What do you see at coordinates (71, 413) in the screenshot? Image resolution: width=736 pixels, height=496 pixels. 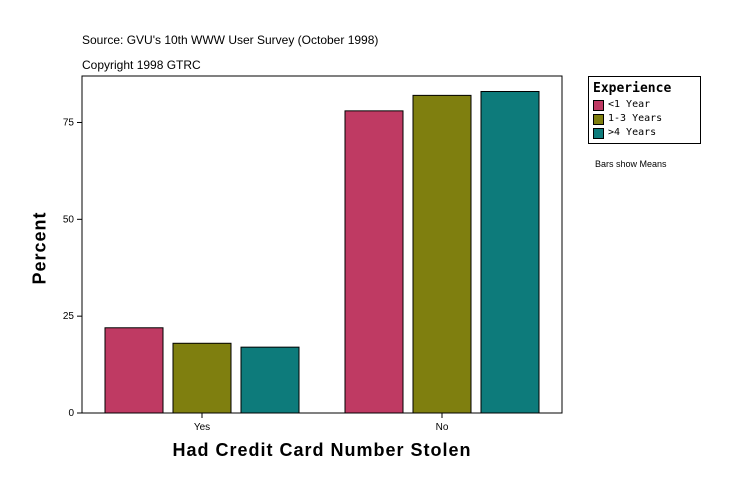 I see `y-tick-label: 0` at bounding box center [71, 413].